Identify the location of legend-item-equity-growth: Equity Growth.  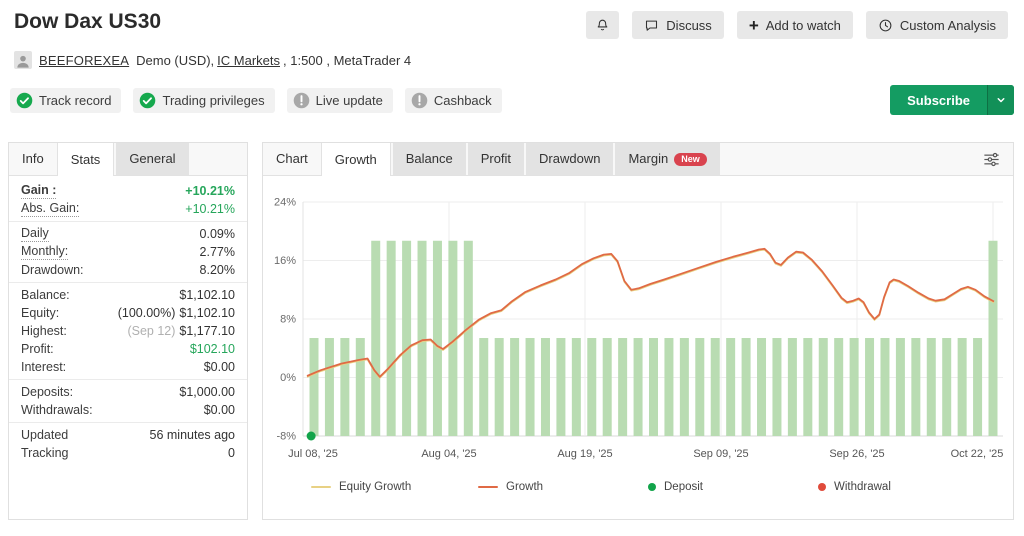
(361, 487).